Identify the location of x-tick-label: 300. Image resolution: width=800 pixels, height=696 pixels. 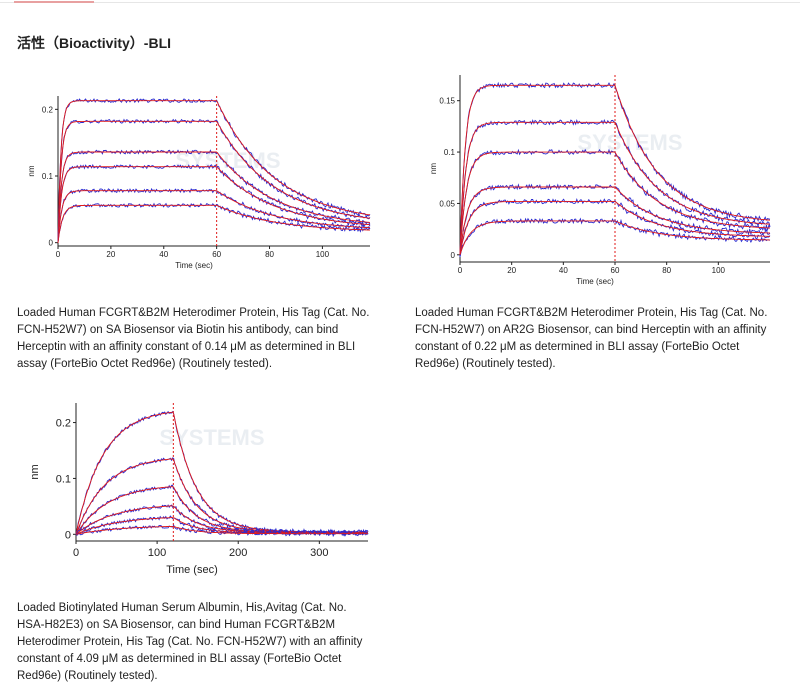
(319, 553).